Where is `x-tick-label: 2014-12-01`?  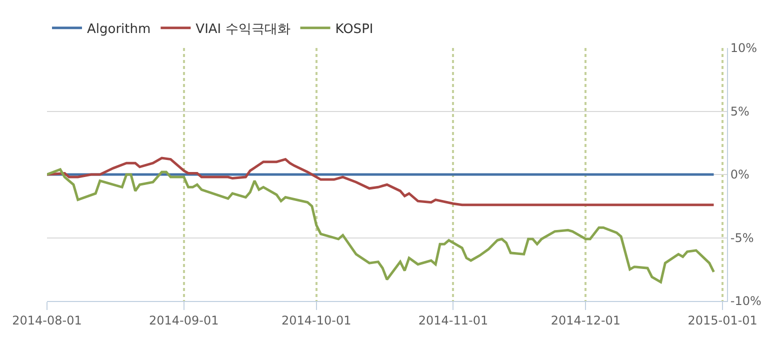 x-tick-label: 2014-12-01 is located at coordinates (585, 320).